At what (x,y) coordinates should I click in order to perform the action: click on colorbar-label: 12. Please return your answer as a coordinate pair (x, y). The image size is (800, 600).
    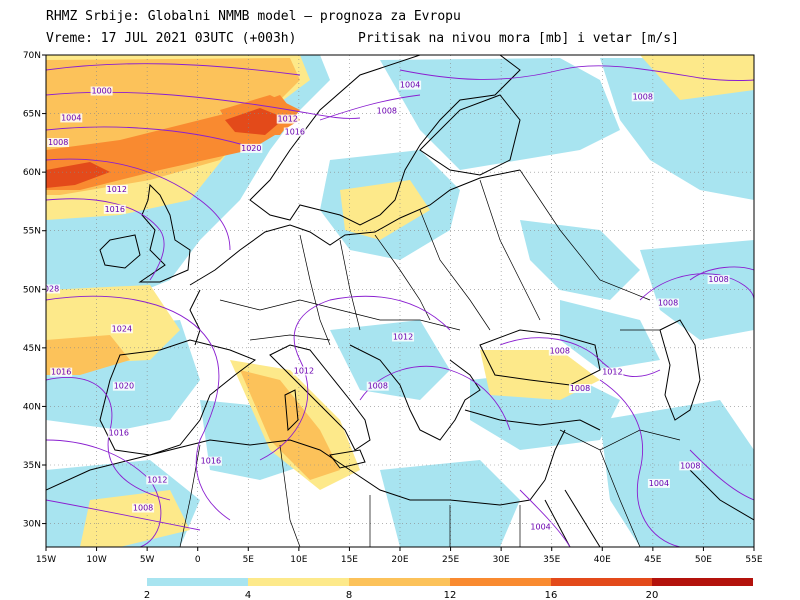
    Looking at the image, I should click on (450, 595).